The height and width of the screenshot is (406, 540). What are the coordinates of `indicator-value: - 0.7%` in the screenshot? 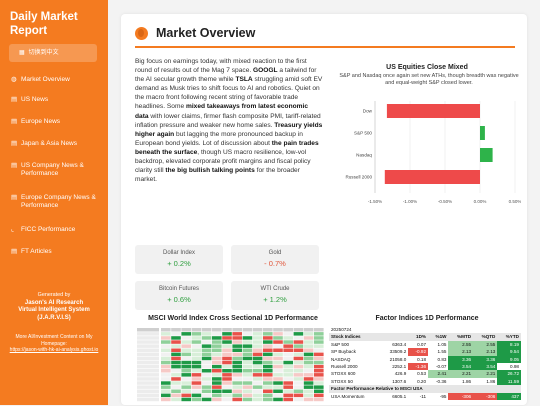 It's located at (275, 263).